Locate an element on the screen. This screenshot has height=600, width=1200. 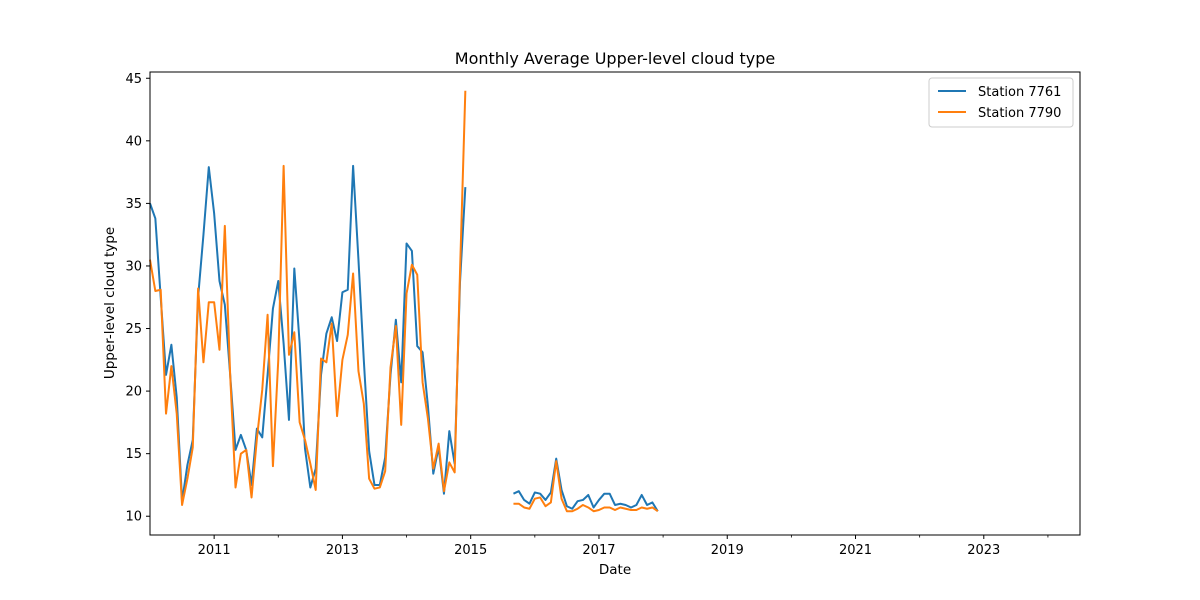
x-tick-label: 2017 is located at coordinates (598, 550).